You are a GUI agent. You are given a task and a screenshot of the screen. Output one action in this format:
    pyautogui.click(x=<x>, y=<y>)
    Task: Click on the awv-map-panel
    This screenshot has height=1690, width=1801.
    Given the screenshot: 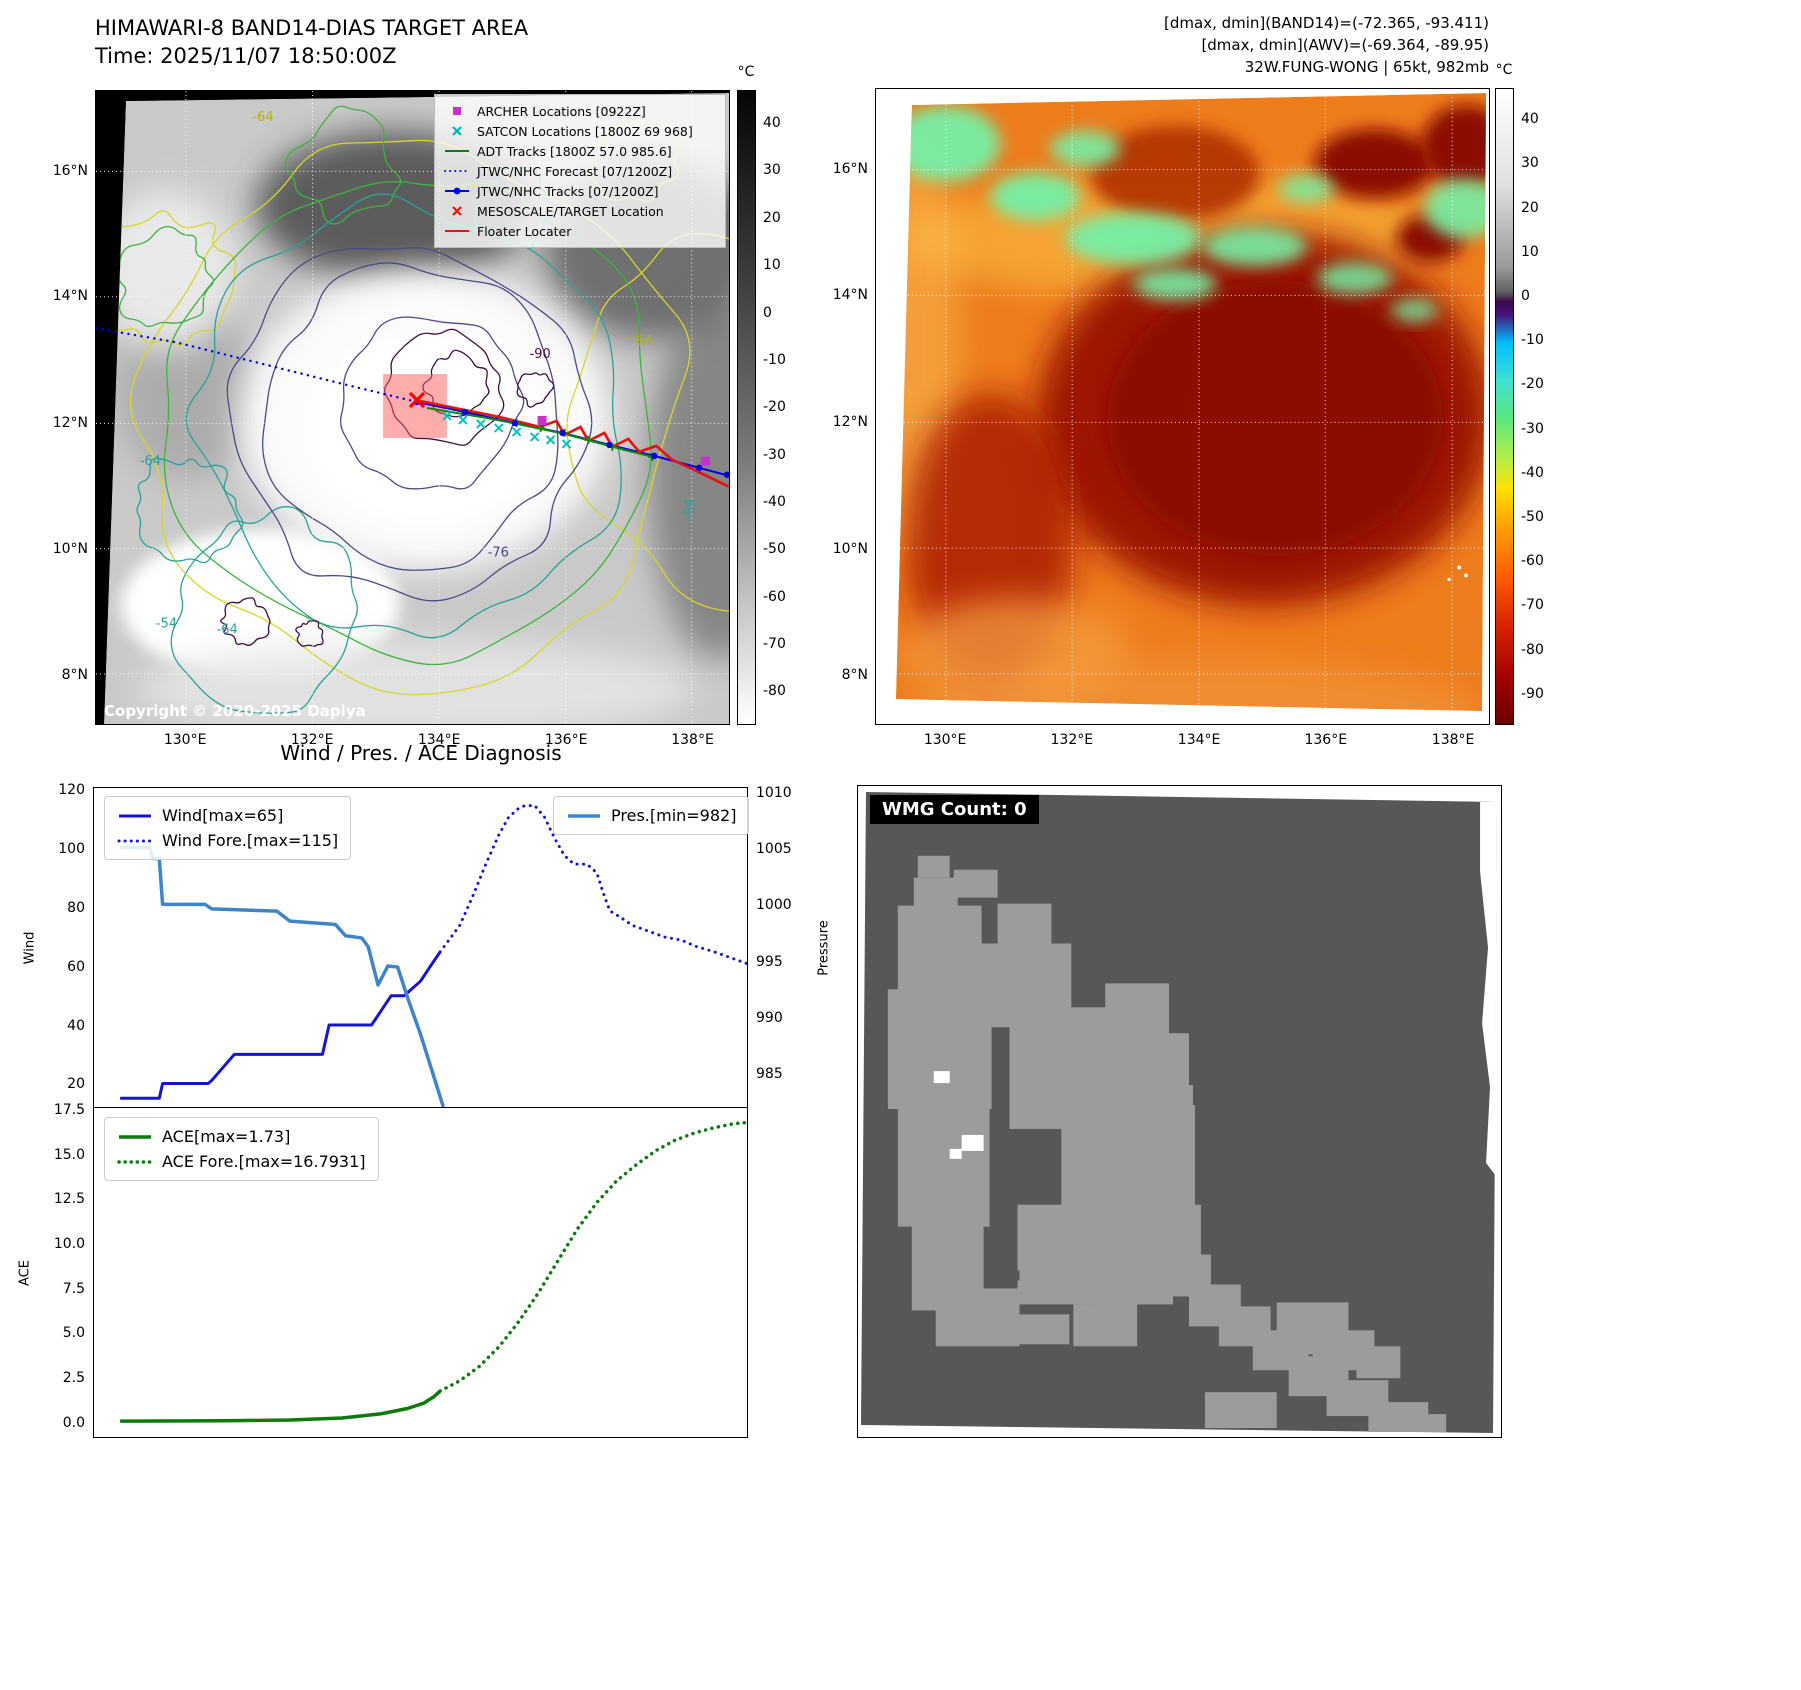 What is the action you would take?
    pyautogui.click(x=1182, y=406)
    